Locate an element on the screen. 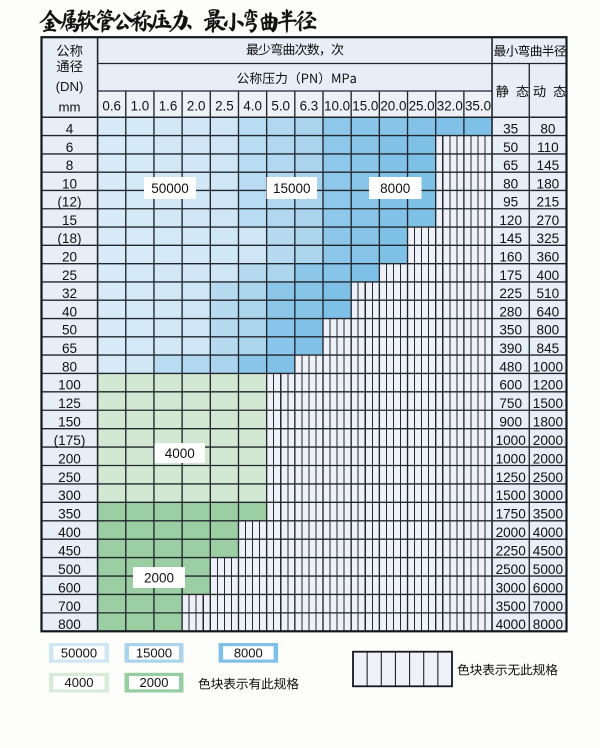  svg-text: 6.3 is located at coordinates (309, 105).